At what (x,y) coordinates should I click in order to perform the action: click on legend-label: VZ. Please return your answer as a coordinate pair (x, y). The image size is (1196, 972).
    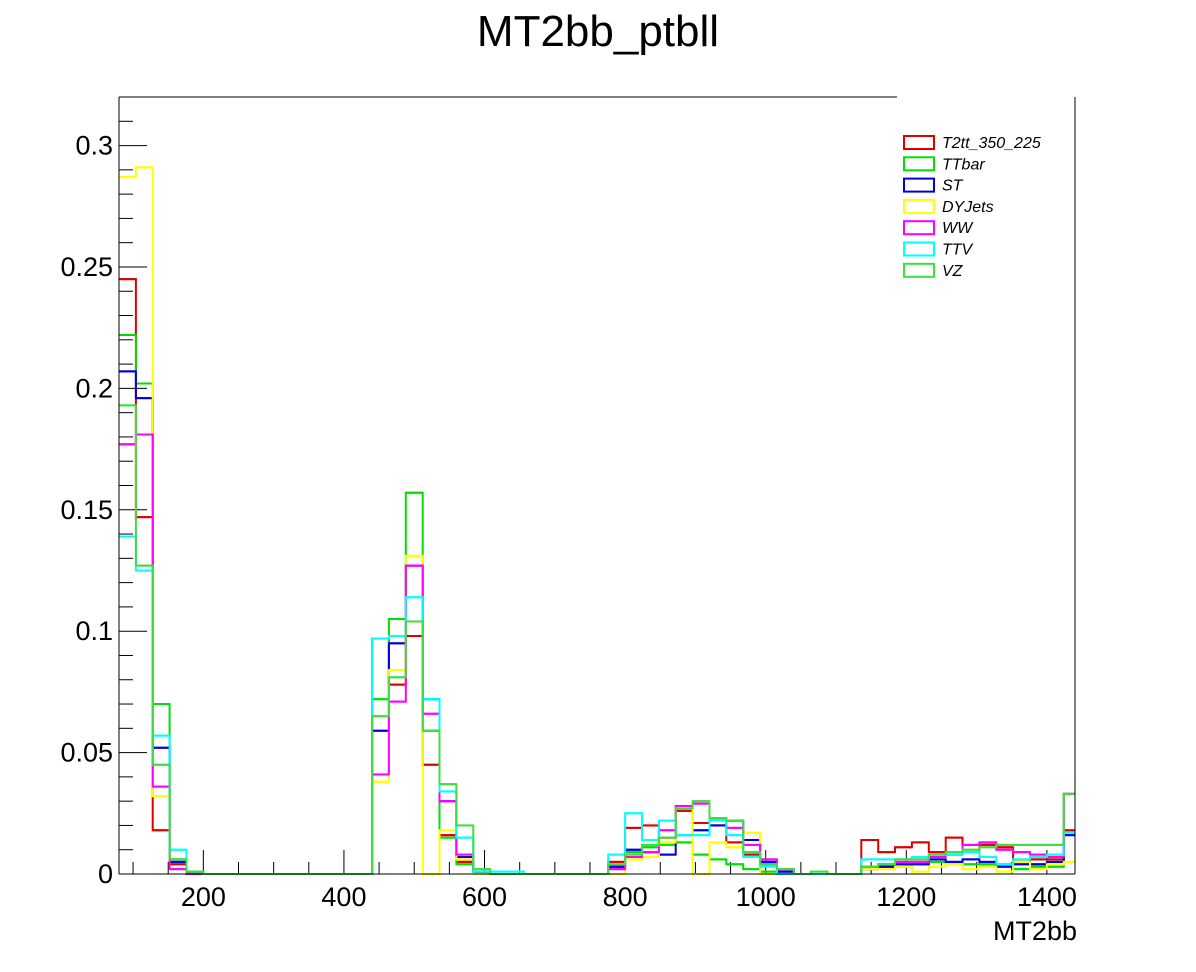
    Looking at the image, I should click on (953, 271).